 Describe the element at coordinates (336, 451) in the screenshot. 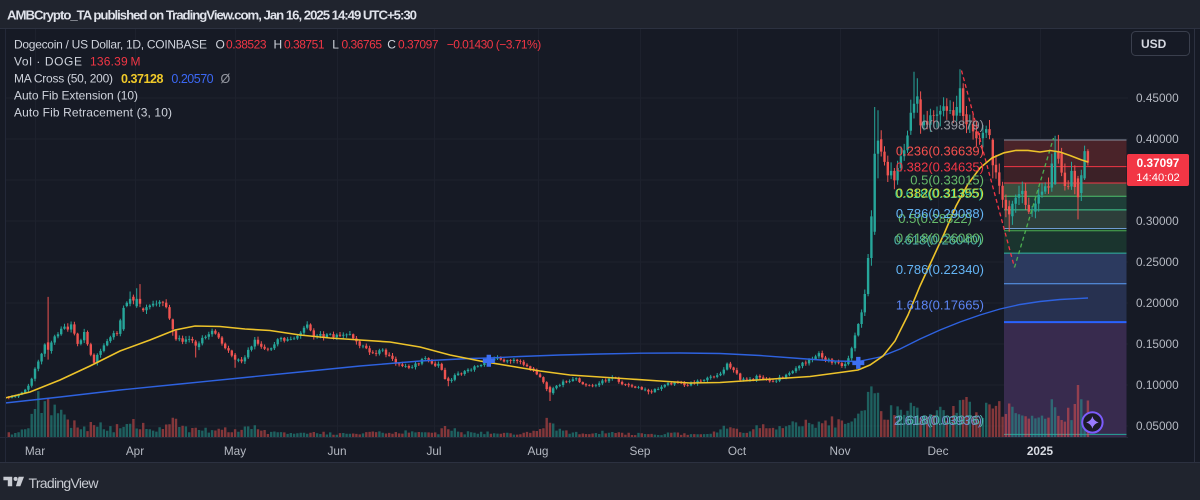

I see `svg-text: Jun` at that location.